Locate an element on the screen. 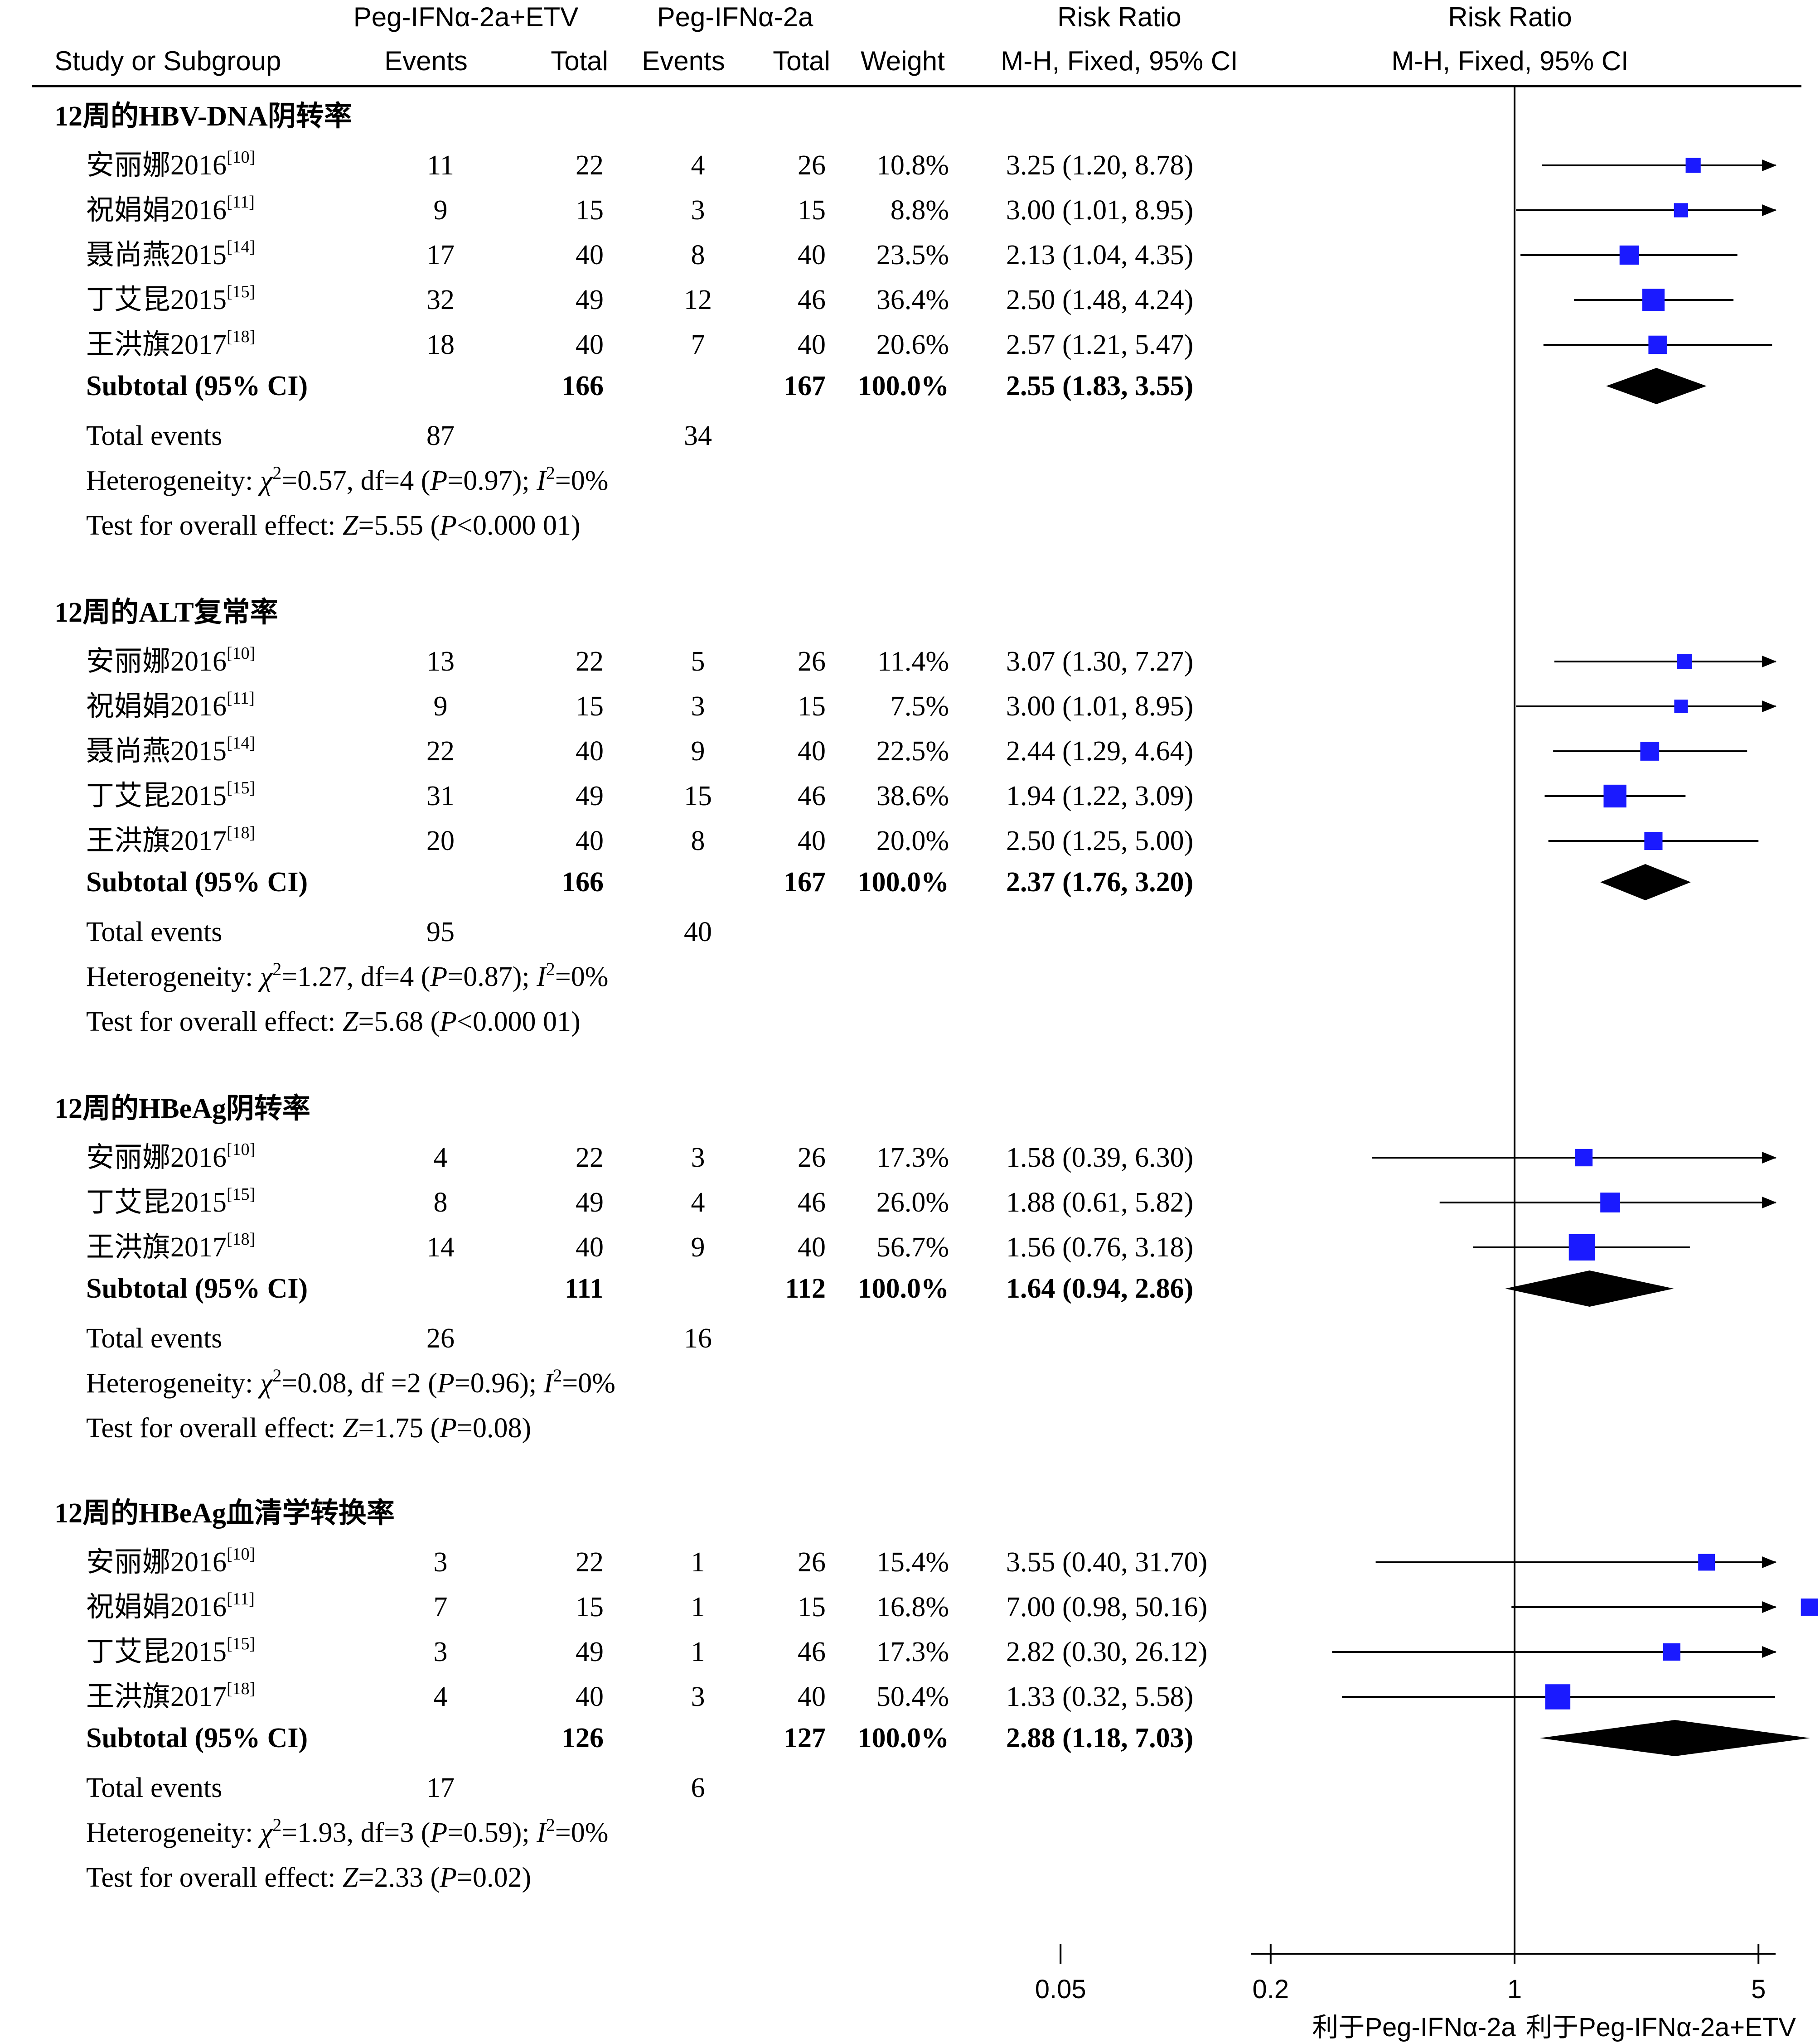 This screenshot has height=2043, width=1820. study-name: 王洪旗2017[18] is located at coordinates (170, 343).